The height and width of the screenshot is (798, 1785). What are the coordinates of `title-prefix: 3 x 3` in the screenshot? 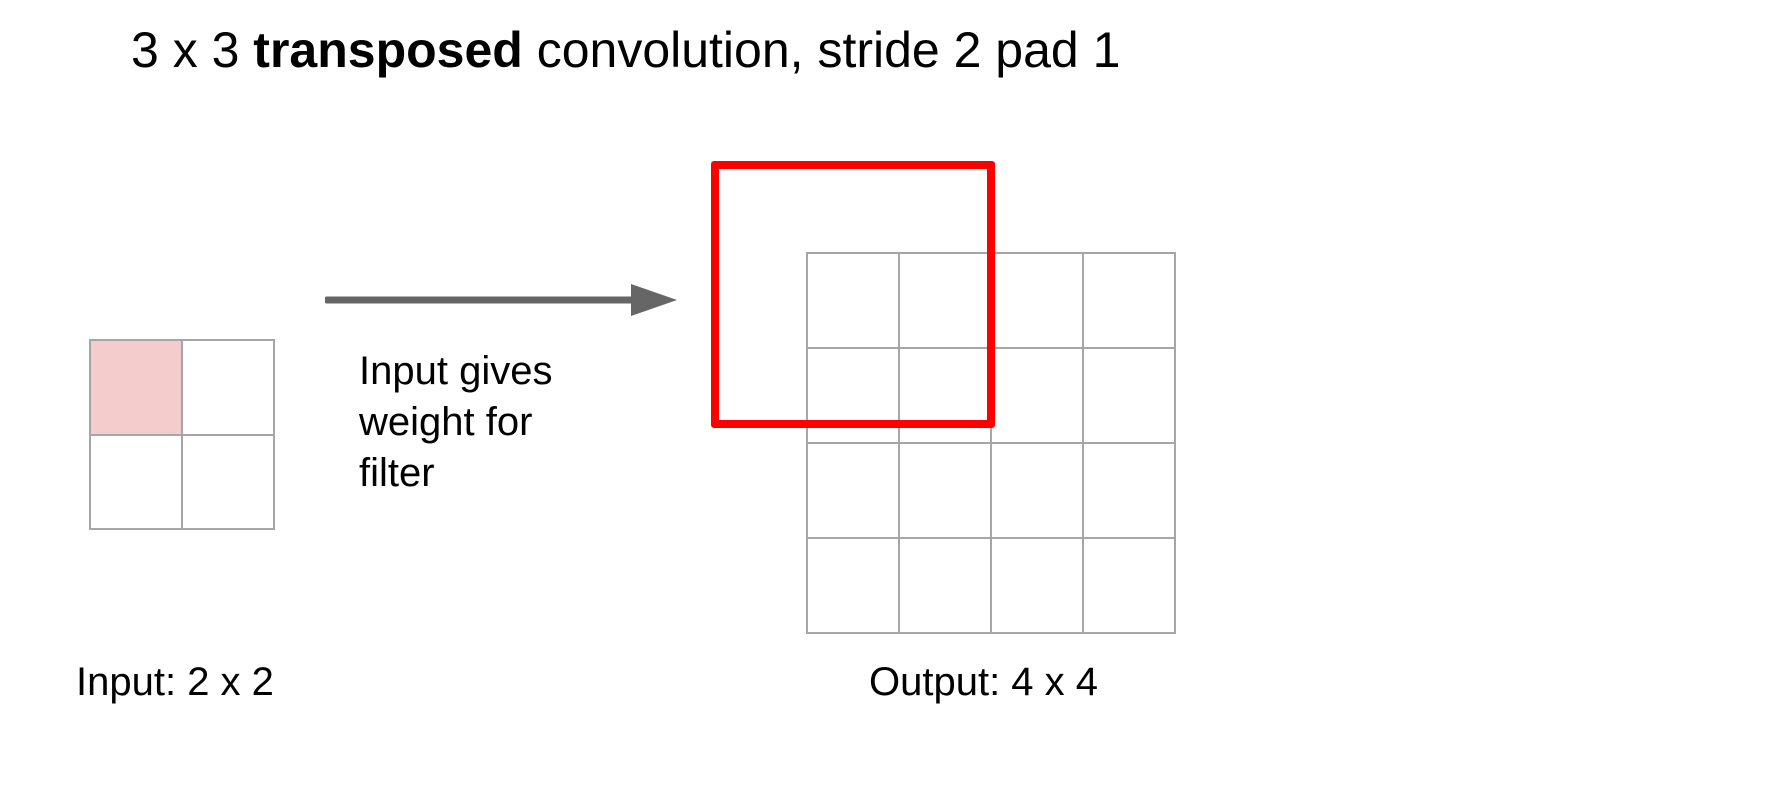 It's located at (192, 50).